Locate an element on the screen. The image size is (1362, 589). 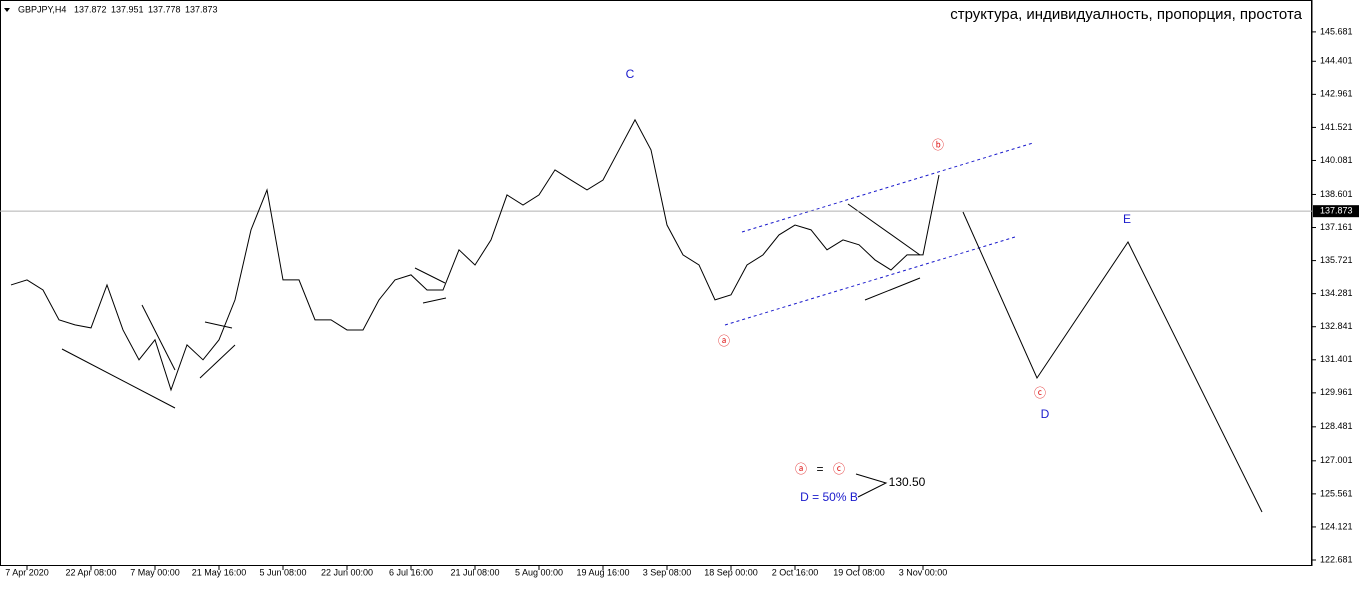
y-tick-label: 129.961 is located at coordinates (1336, 392).